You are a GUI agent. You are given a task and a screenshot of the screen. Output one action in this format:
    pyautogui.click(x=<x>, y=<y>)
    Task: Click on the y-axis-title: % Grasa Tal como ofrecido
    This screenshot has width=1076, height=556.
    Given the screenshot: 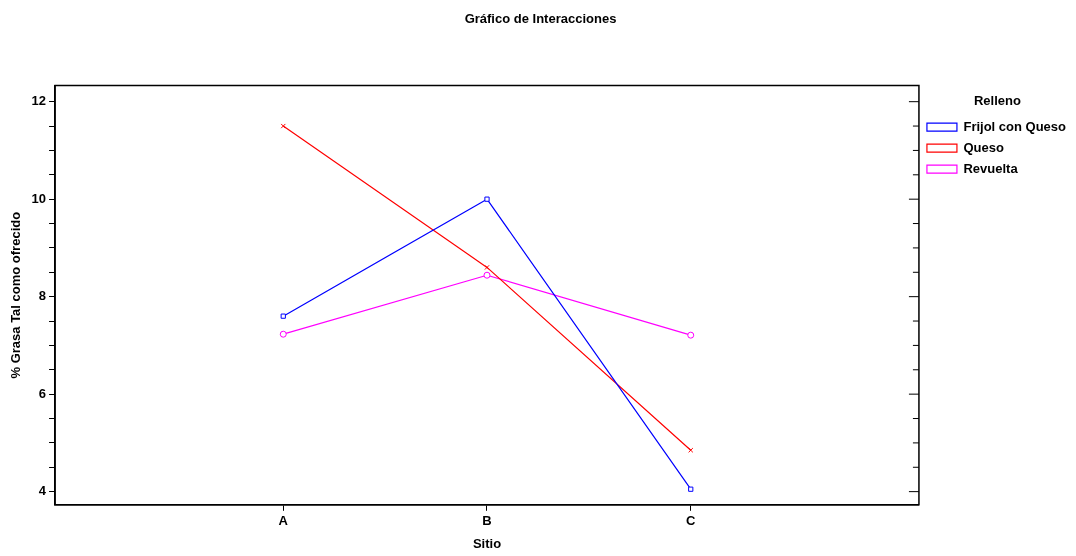 What is the action you would take?
    pyautogui.click(x=16, y=295)
    